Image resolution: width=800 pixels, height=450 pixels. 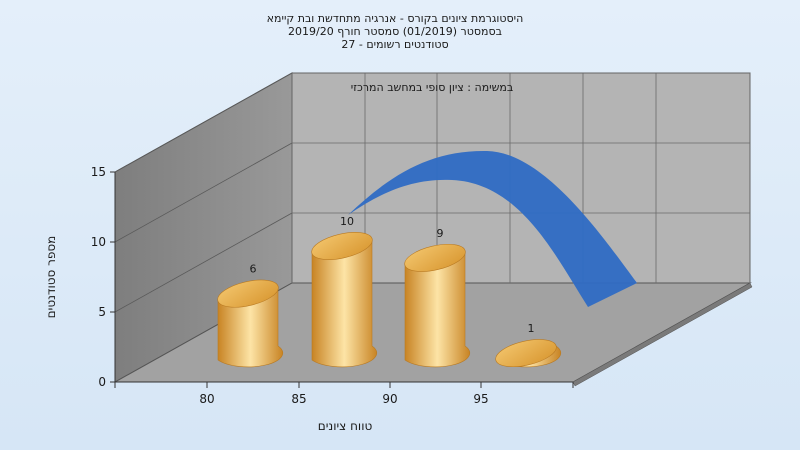 What do you see at coordinates (102, 312) in the screenshot?
I see `y-tick-label: 5` at bounding box center [102, 312].